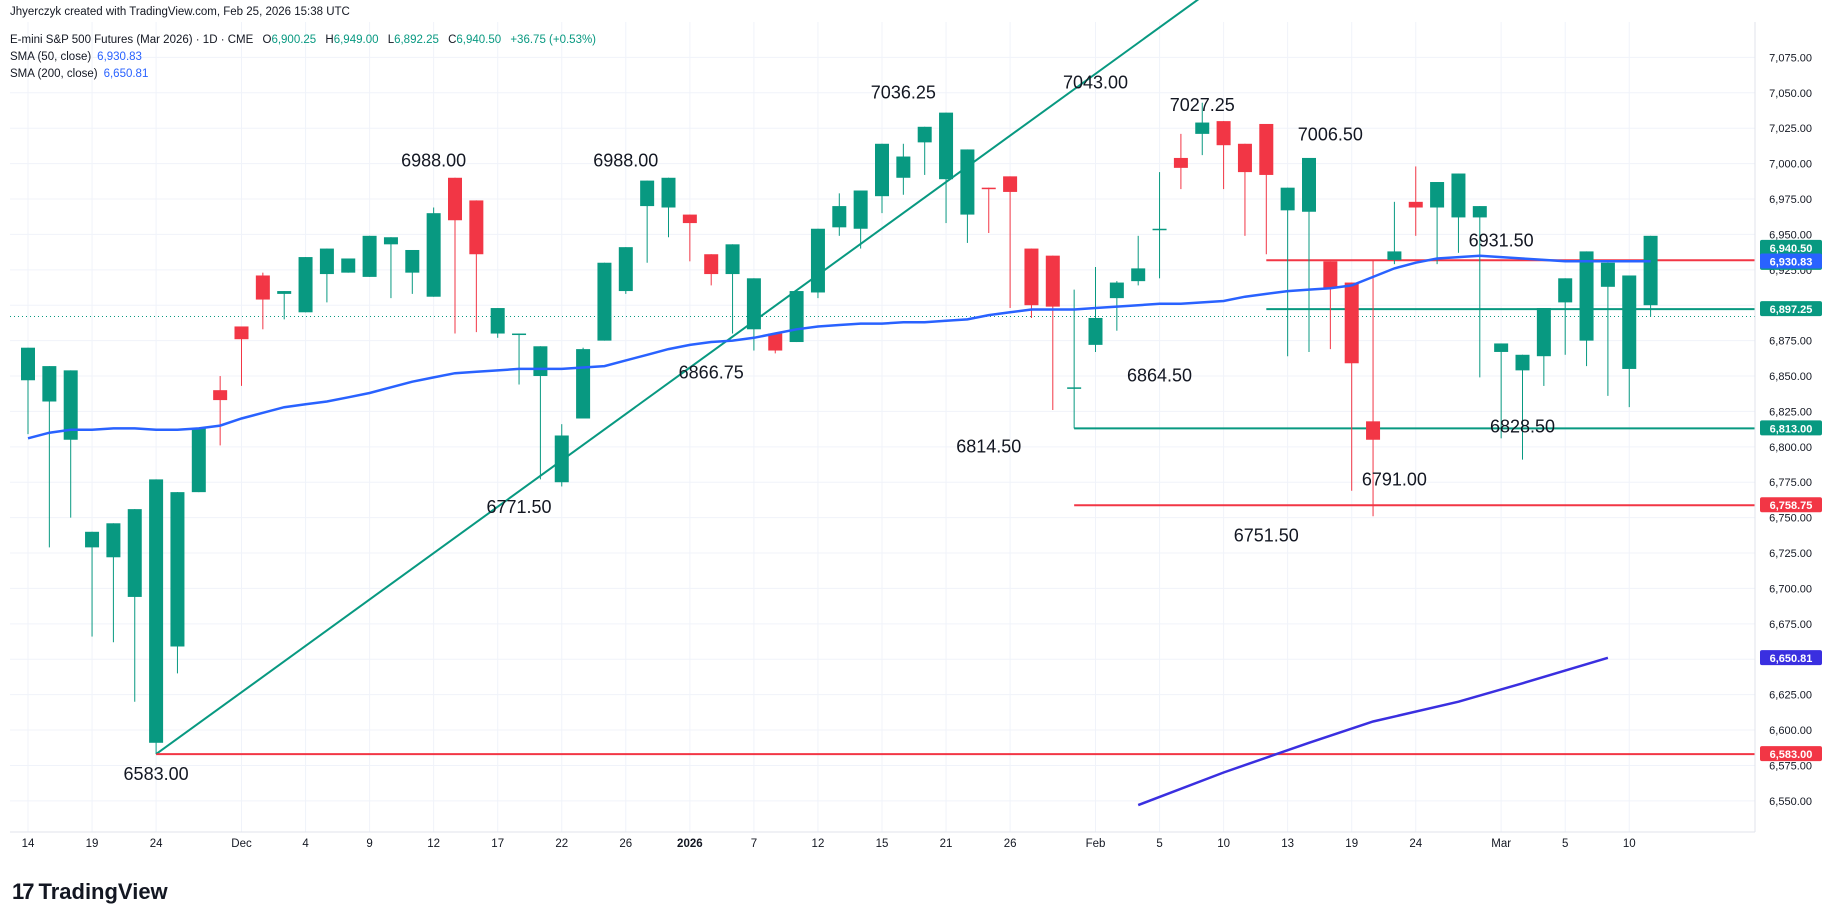  Describe the element at coordinates (28, 844) in the screenshot. I see `x-tick-label: 14` at that location.